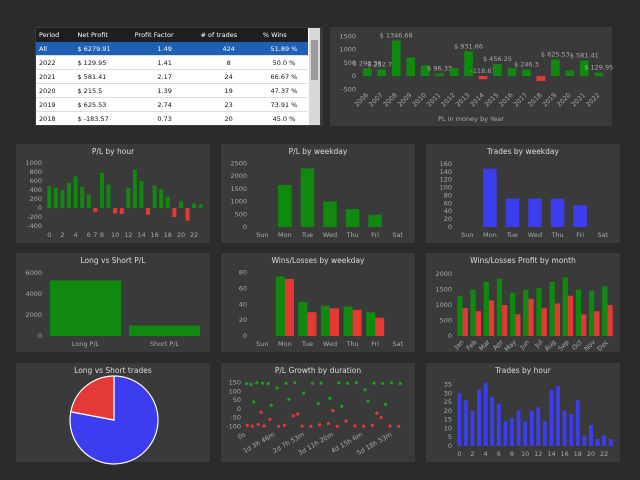  What do you see at coordinates (241, 435) in the screenshot?
I see `x-tick-label: 0s` at bounding box center [241, 435].